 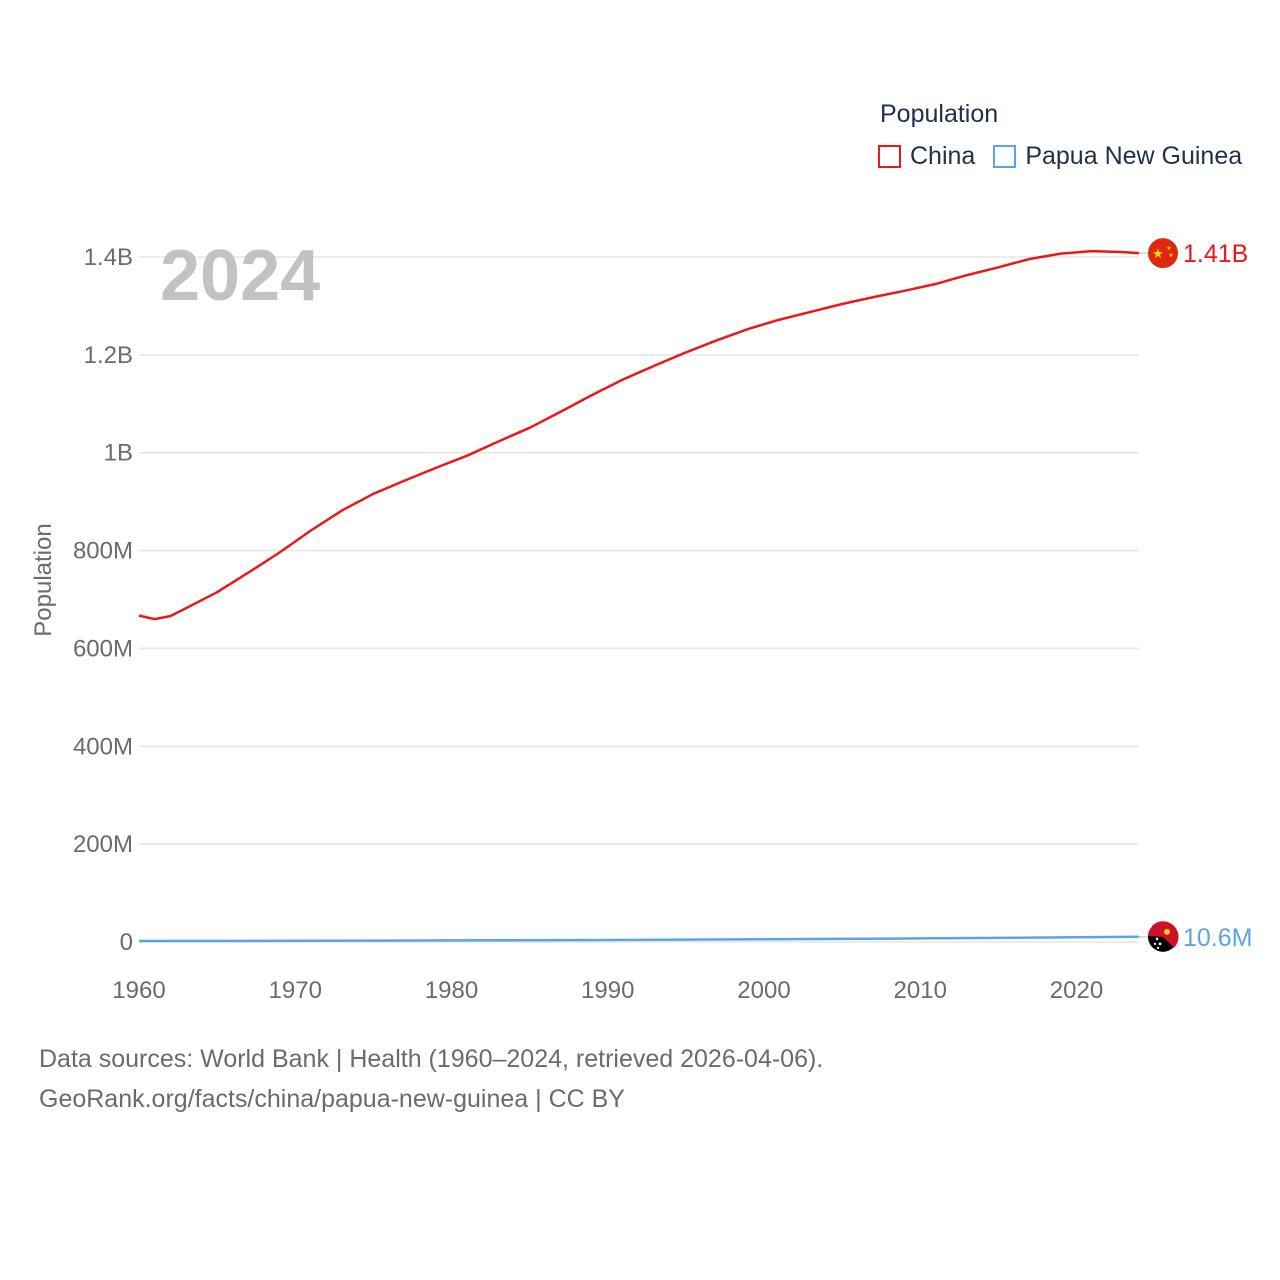 What do you see at coordinates (451, 990) in the screenshot?
I see `x-tick-label: 1980` at bounding box center [451, 990].